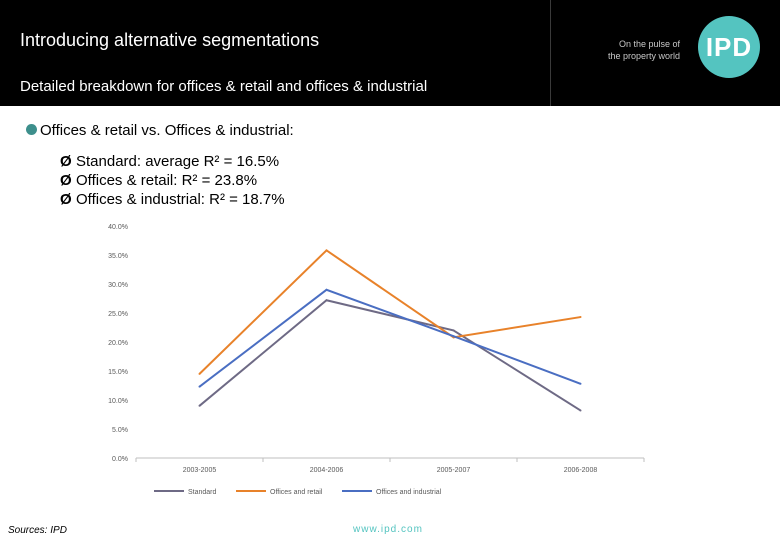 The width and height of the screenshot is (780, 540). What do you see at coordinates (120, 459) in the screenshot?
I see `y-tick-label: 0.0%` at bounding box center [120, 459].